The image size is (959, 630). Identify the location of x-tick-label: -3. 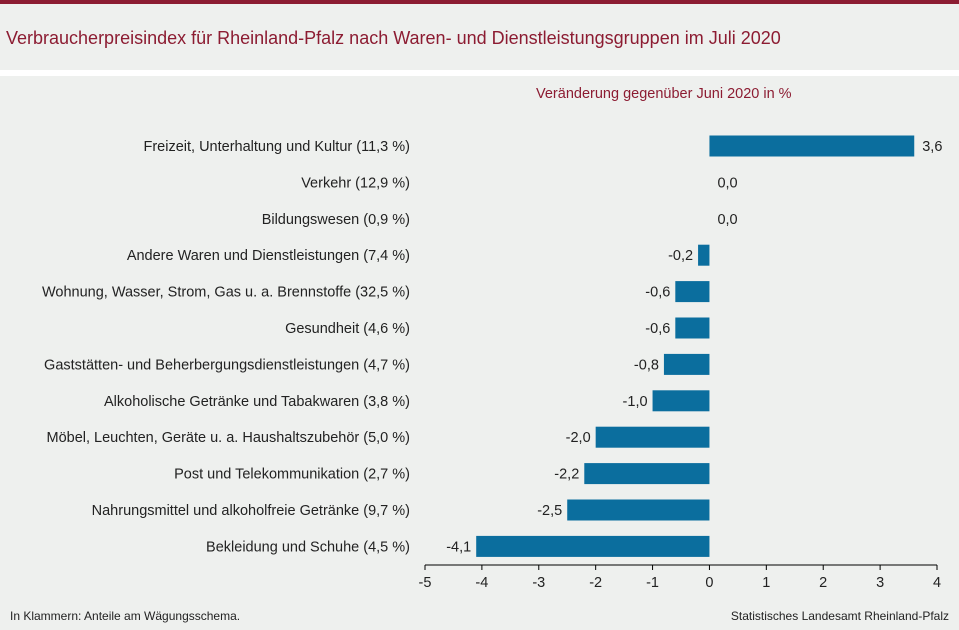
(538, 583).